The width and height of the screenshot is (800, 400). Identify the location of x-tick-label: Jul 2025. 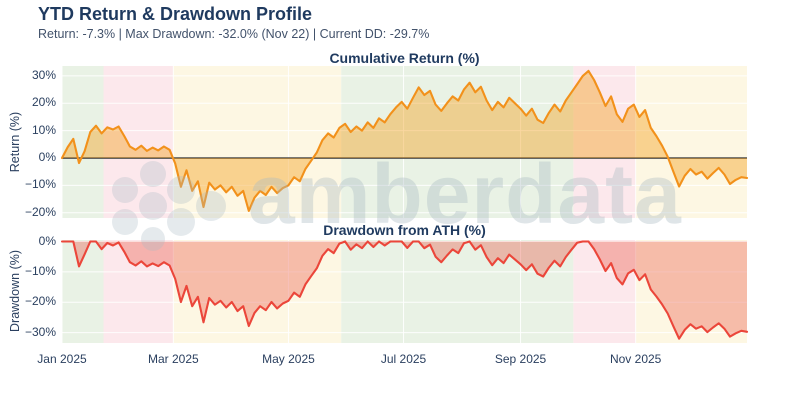
(403, 359).